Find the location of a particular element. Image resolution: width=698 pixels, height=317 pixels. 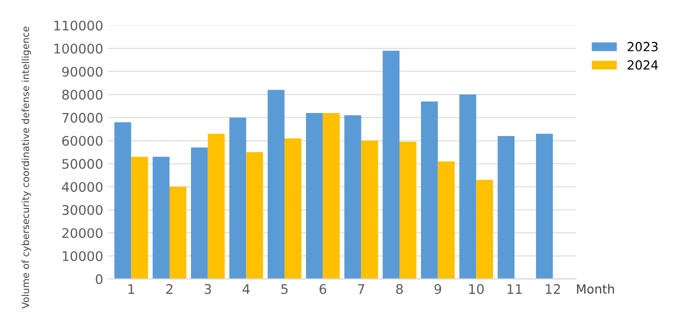

x-tick-label: 9 is located at coordinates (438, 289).